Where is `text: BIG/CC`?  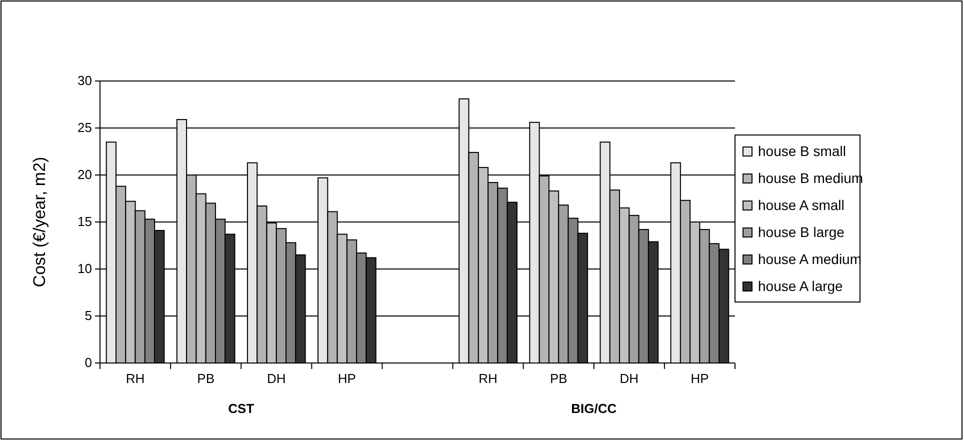 text: BIG/CC is located at coordinates (594, 408).